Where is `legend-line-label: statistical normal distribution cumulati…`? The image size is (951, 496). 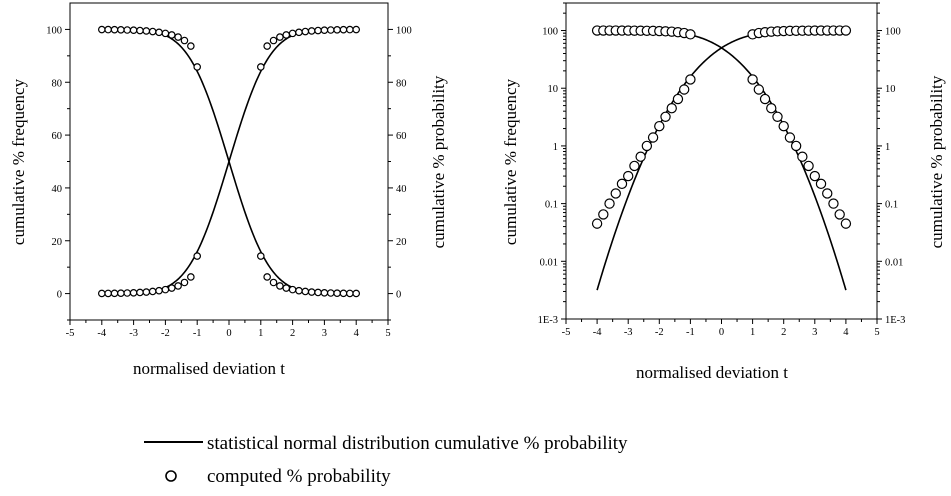 legend-line-label: statistical normal distribution cumulati… is located at coordinates (417, 443).